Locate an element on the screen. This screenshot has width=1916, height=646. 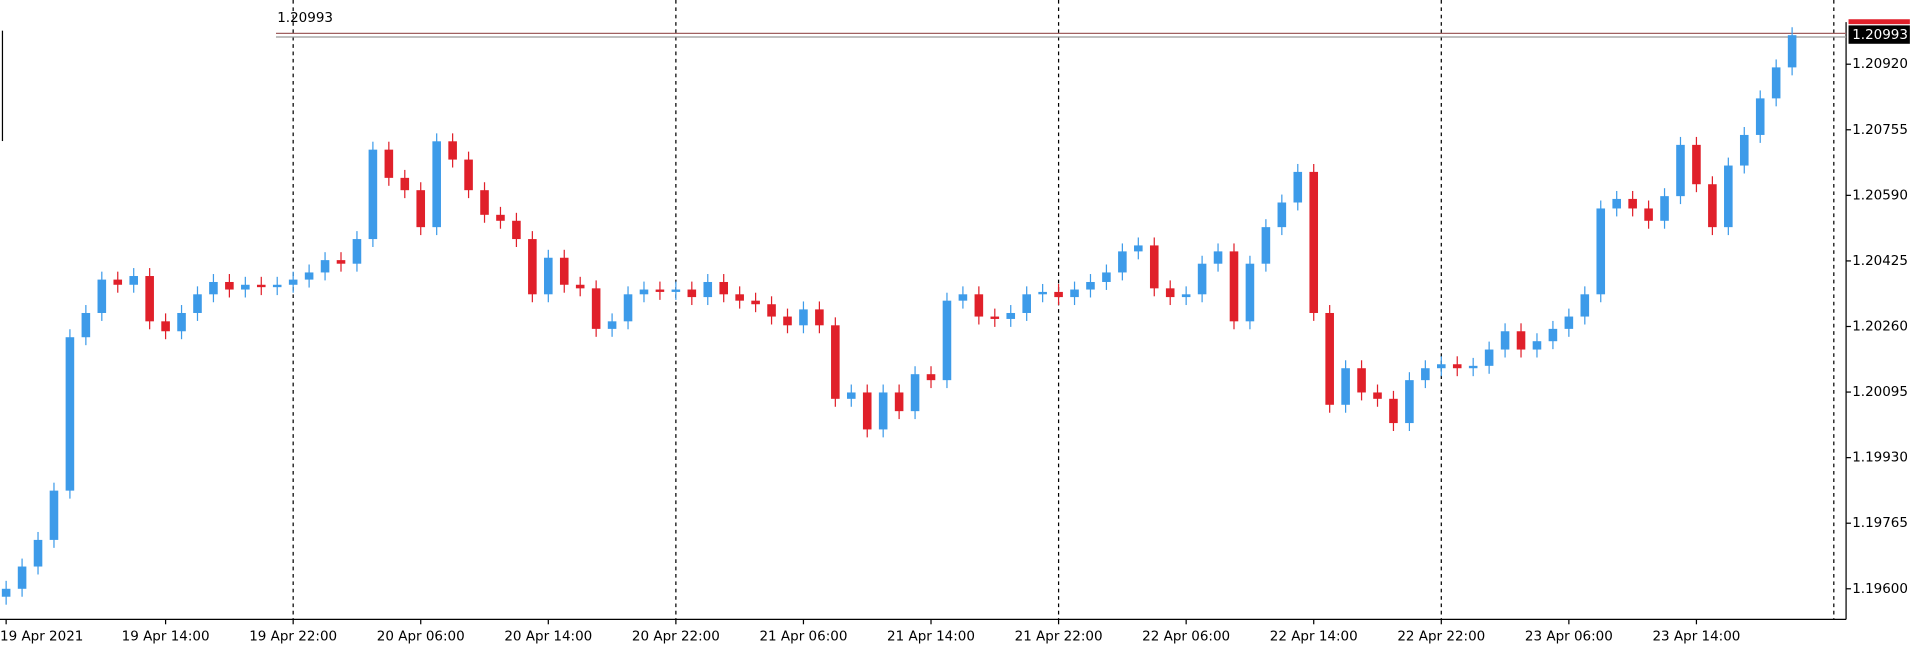
current-price-box is located at coordinates (1879, 34).